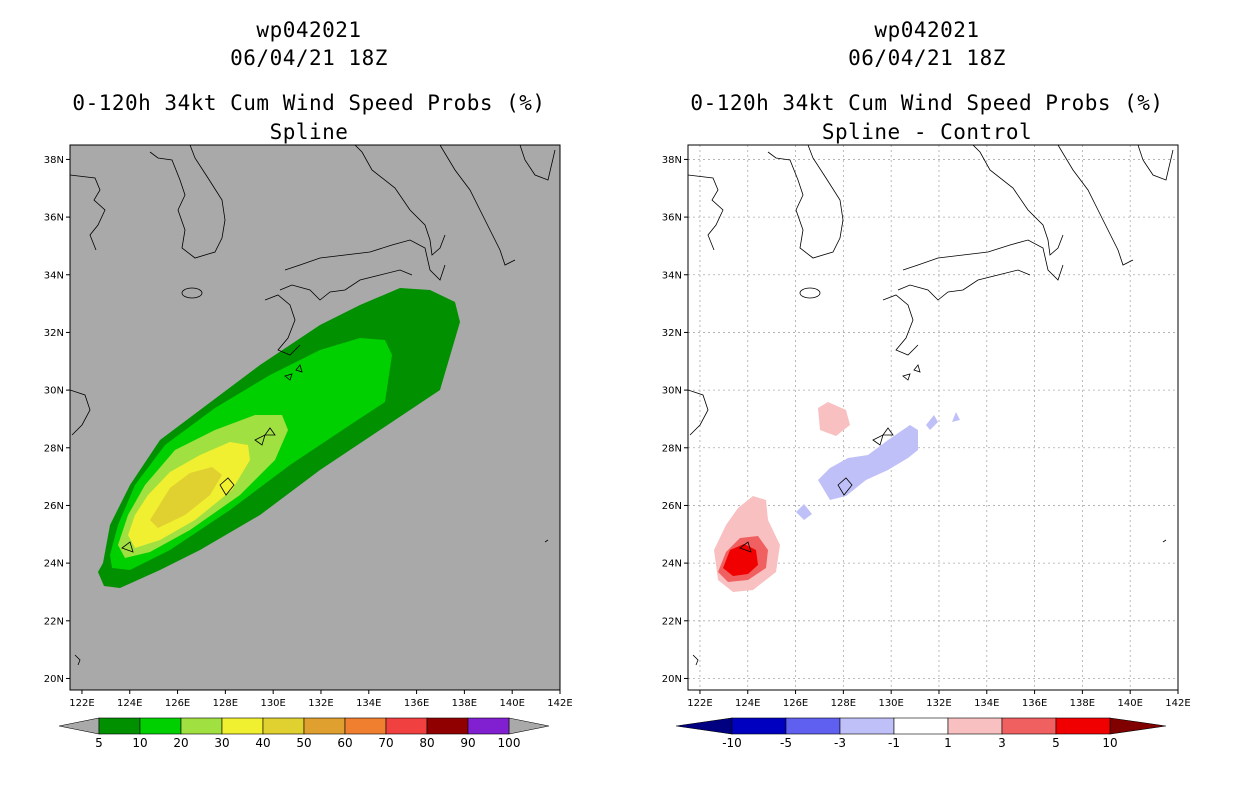 This screenshot has width=1236, height=800. What do you see at coordinates (344, 743) in the screenshot?
I see `colorbar-label: 60` at bounding box center [344, 743].